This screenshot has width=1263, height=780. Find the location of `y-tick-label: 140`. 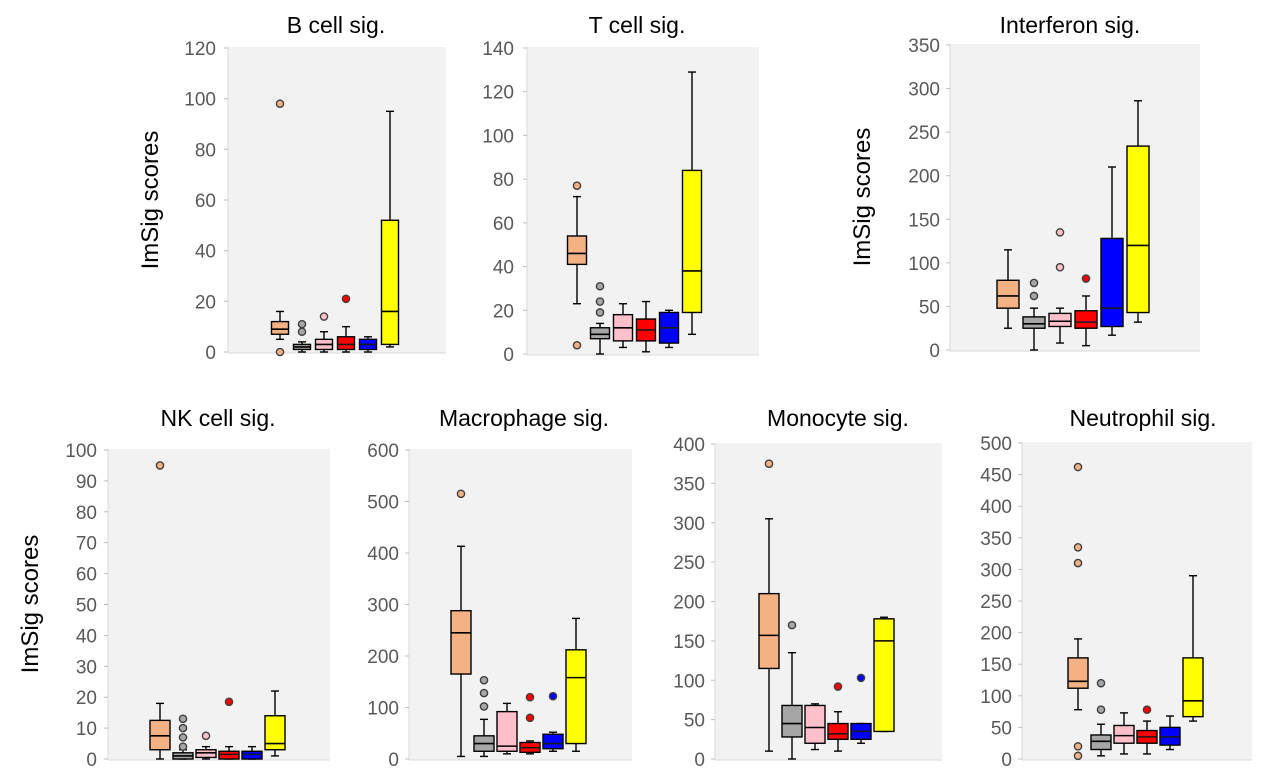

y-tick-label: 140 is located at coordinates (498, 49).